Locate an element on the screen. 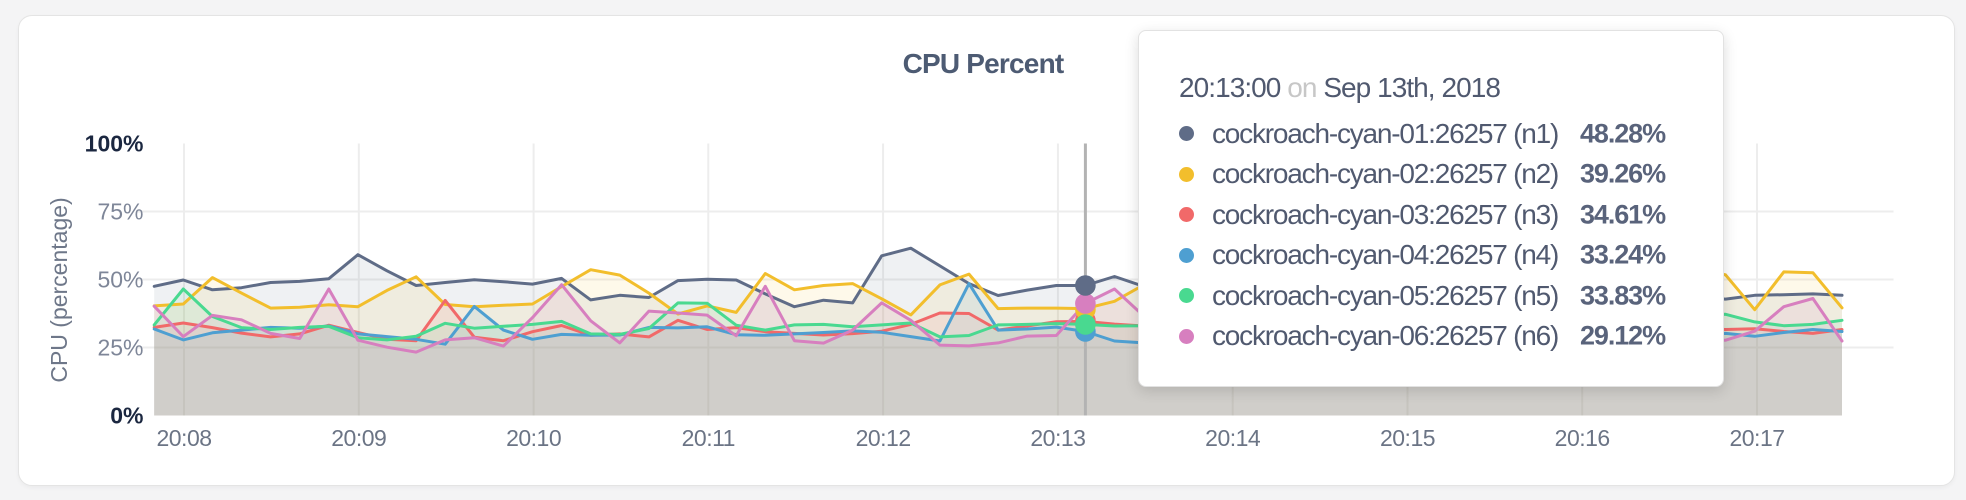  svg-text: 20:13 is located at coordinates (1057, 438).